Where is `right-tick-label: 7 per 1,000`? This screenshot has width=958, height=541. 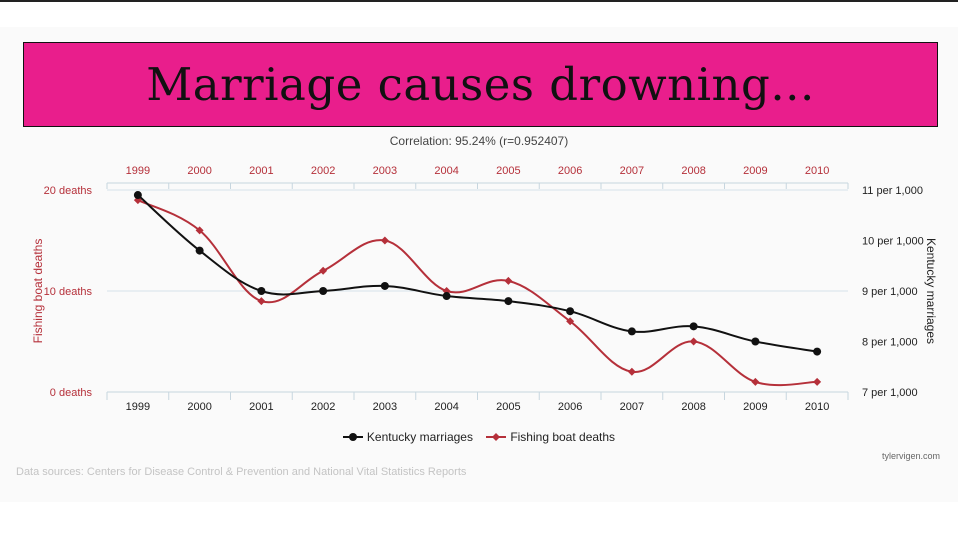
right-tick-label: 7 per 1,000 is located at coordinates (890, 393).